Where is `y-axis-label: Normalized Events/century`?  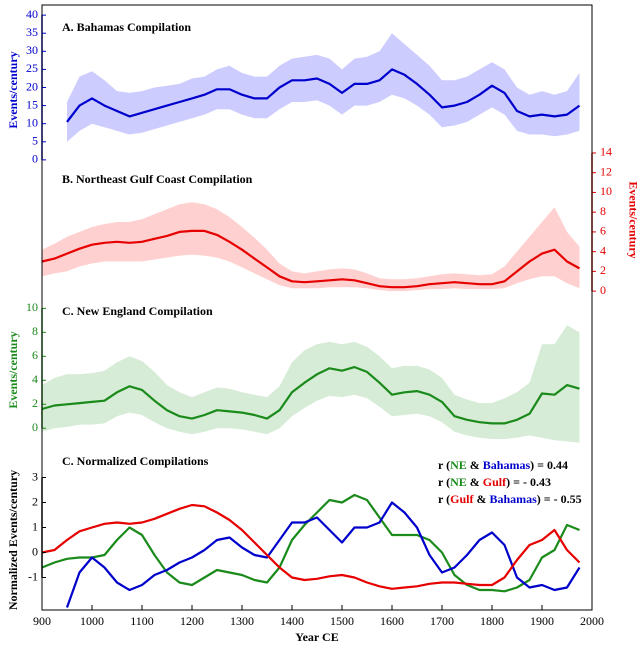 y-axis-label: Normalized Events/century is located at coordinates (13, 540).